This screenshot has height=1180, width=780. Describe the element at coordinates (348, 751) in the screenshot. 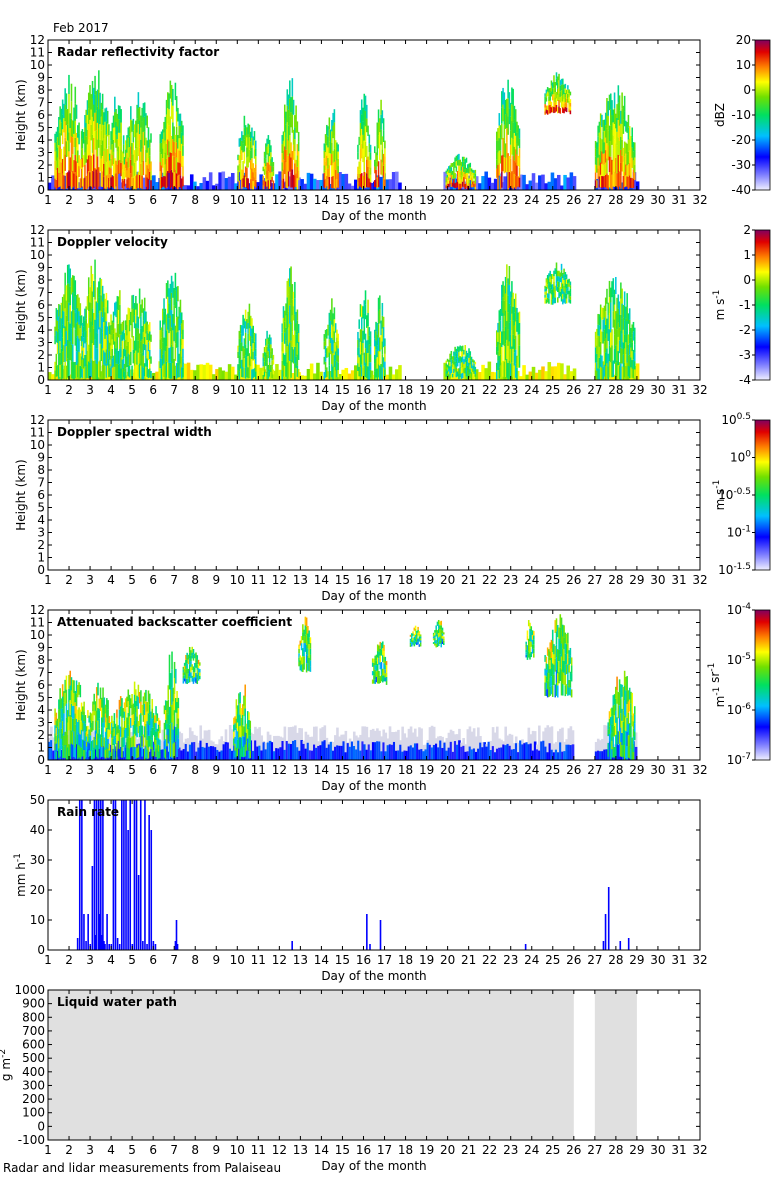

I see `boundary-layer-cell` at that location.